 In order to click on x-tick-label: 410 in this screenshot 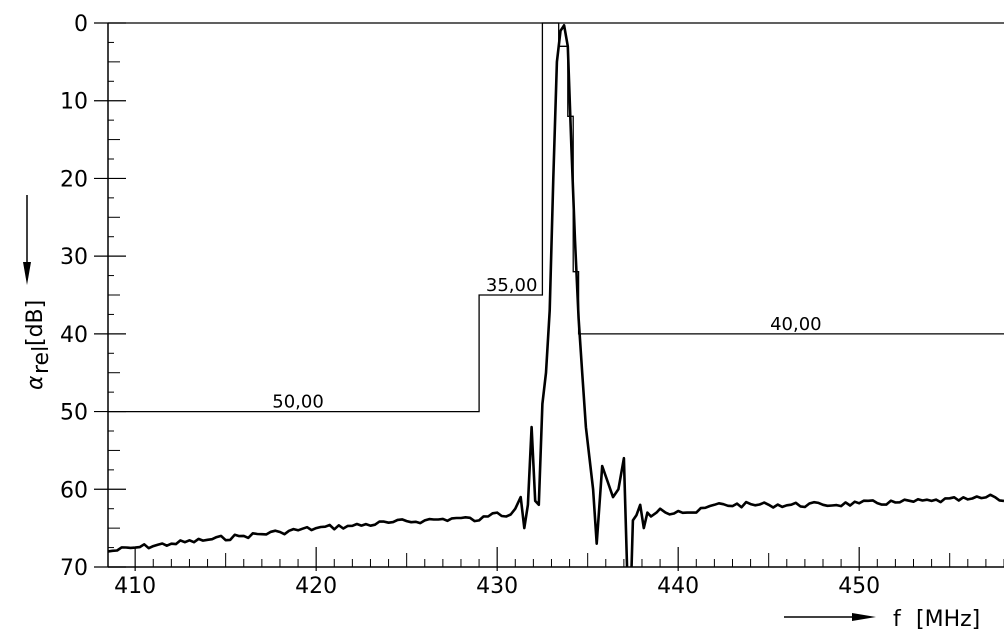, I will do `click(135, 586)`.